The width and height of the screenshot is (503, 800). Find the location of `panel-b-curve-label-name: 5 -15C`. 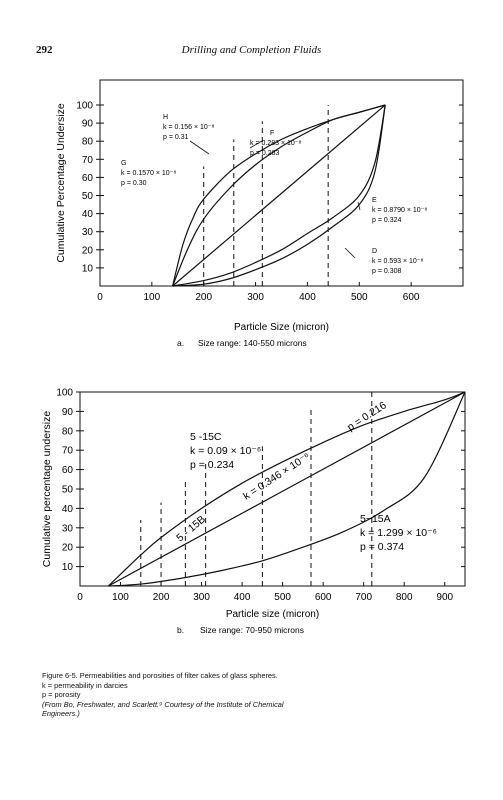

panel-b-curve-label-name: 5 -15C is located at coordinates (206, 437).